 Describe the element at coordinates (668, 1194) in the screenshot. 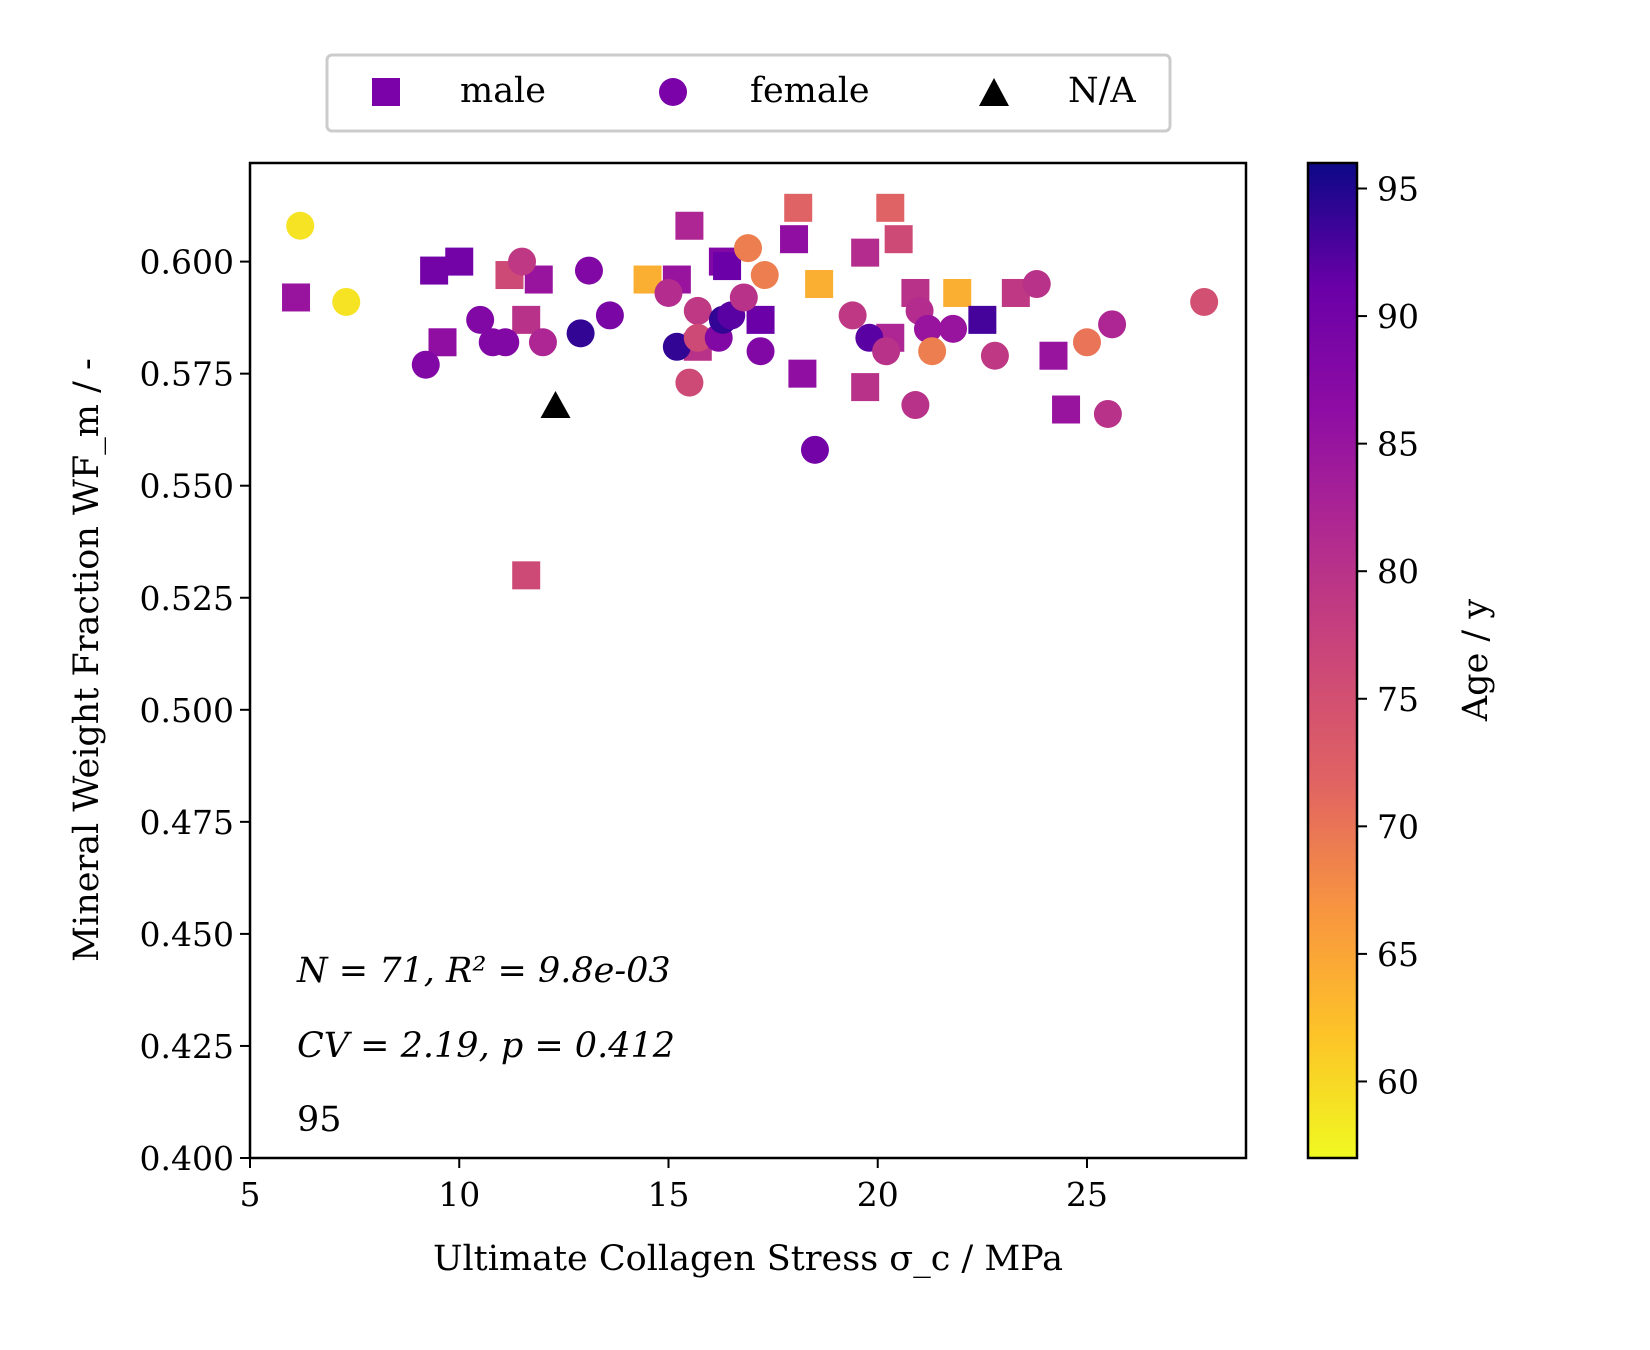

I see `x-tick-label: 15` at that location.